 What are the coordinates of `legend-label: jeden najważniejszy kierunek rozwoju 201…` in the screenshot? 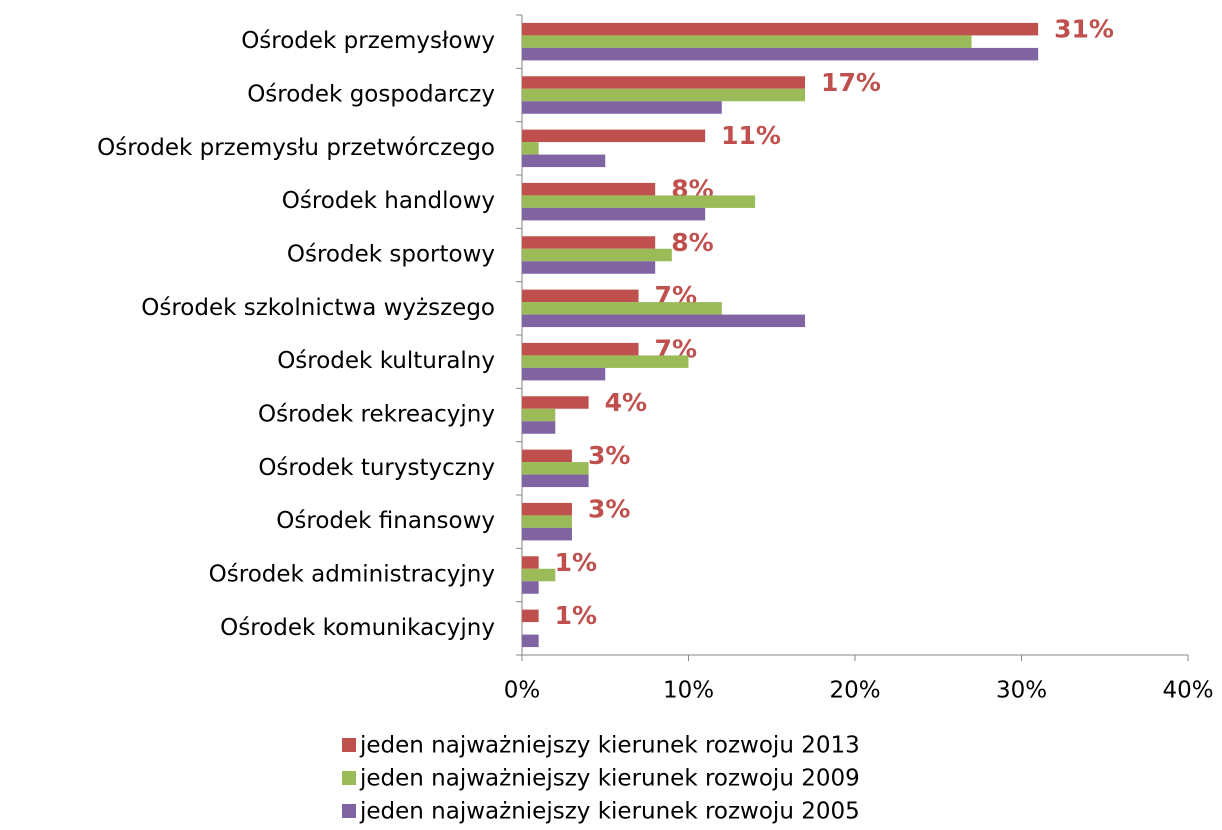 It's located at (609, 746).